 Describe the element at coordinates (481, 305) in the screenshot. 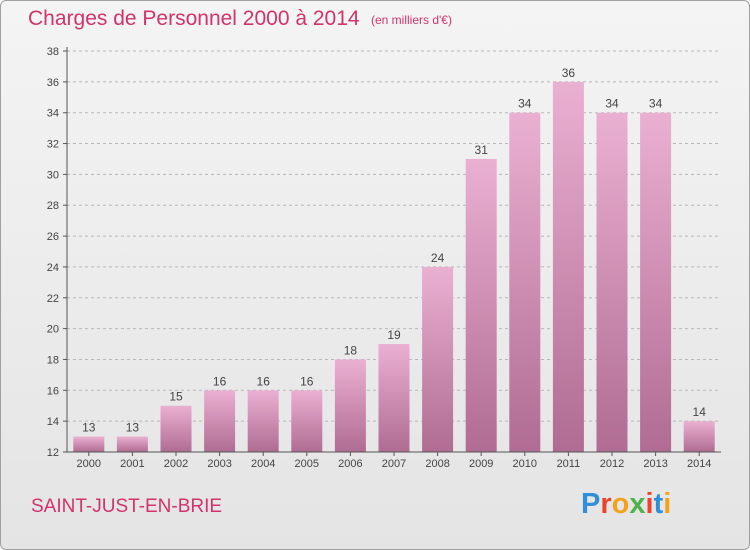

I see `bar-2009` at that location.